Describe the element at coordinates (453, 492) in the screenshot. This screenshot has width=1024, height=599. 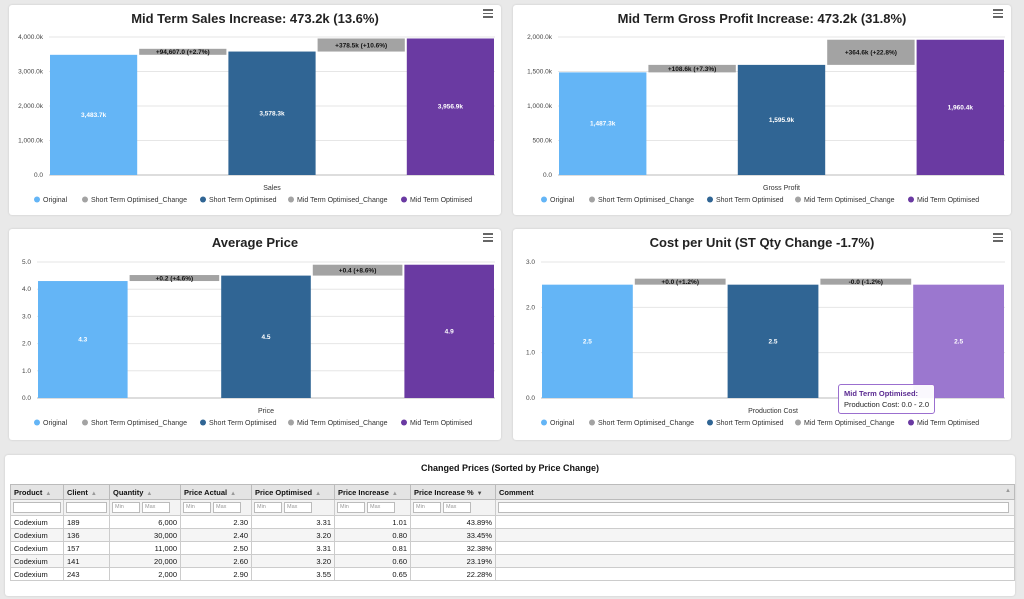
I see `column-header: Price Increase % ▼` at that location.